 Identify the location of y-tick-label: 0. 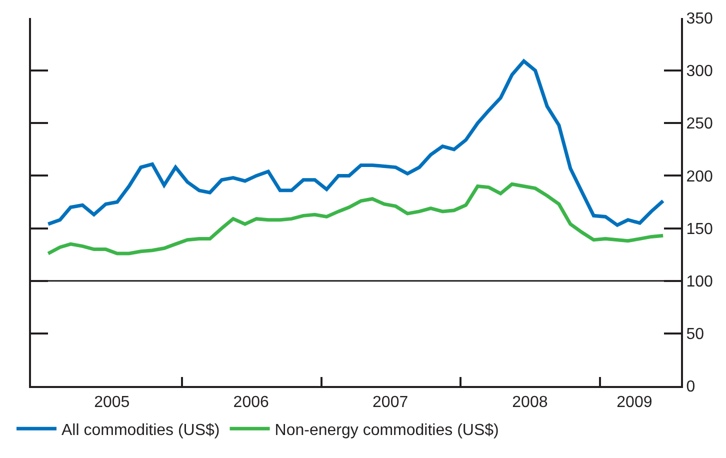
(691, 387).